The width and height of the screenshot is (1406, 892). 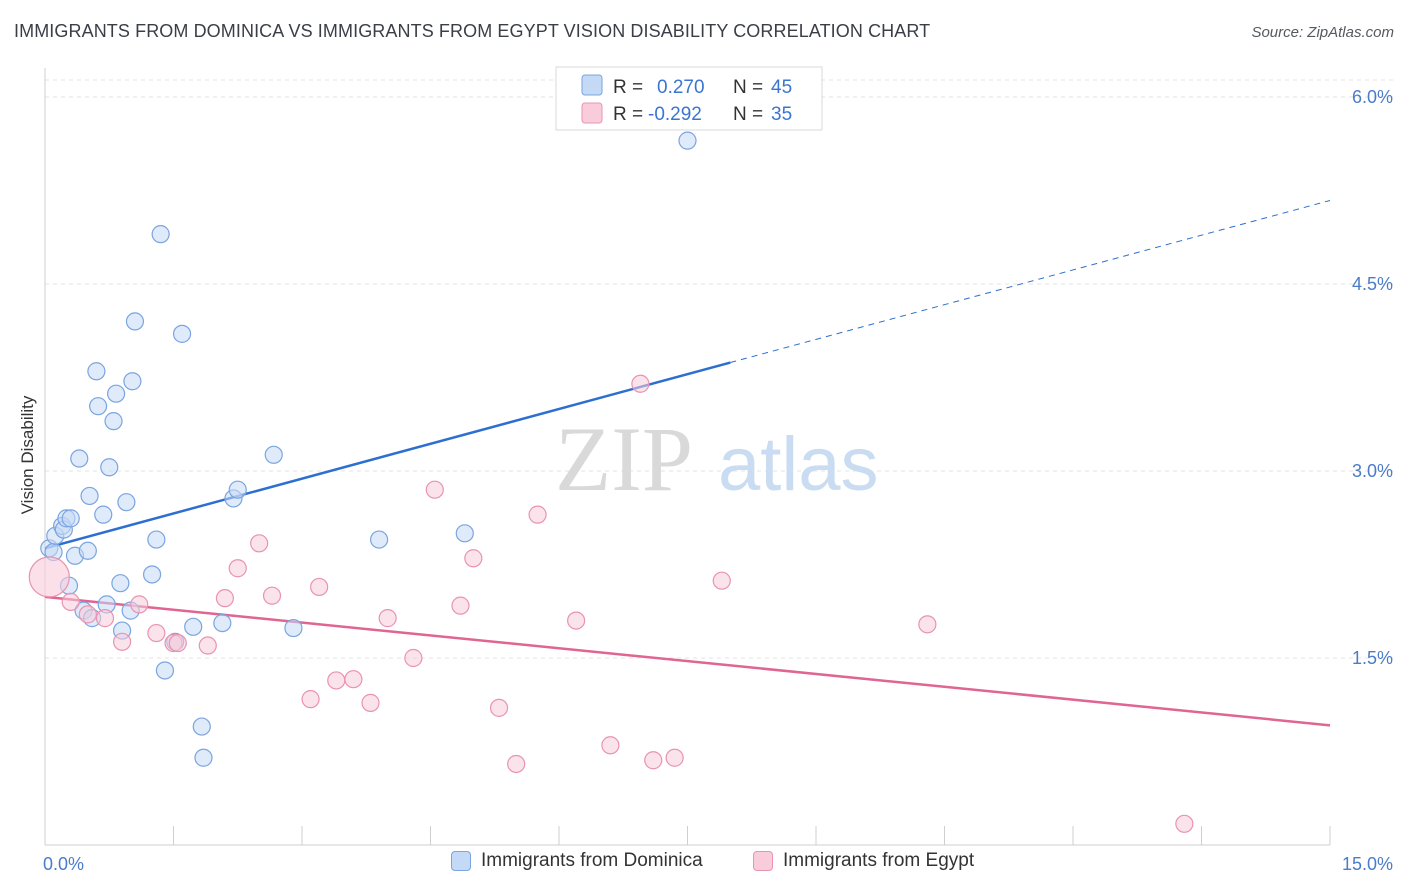 What do you see at coordinates (781, 114) in the screenshot?
I see `legend-n-value: 35` at bounding box center [781, 114].